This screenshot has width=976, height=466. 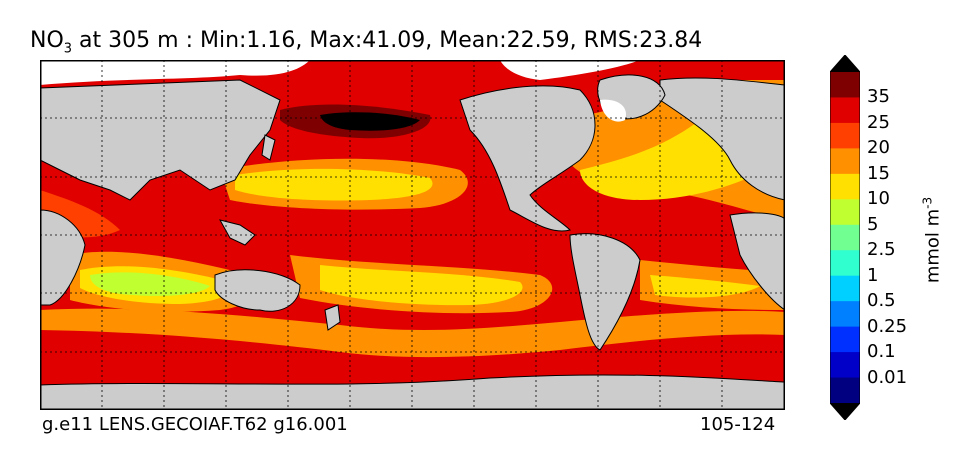 I want to click on colorbar-bottom-arrow, so click(x=845, y=411).